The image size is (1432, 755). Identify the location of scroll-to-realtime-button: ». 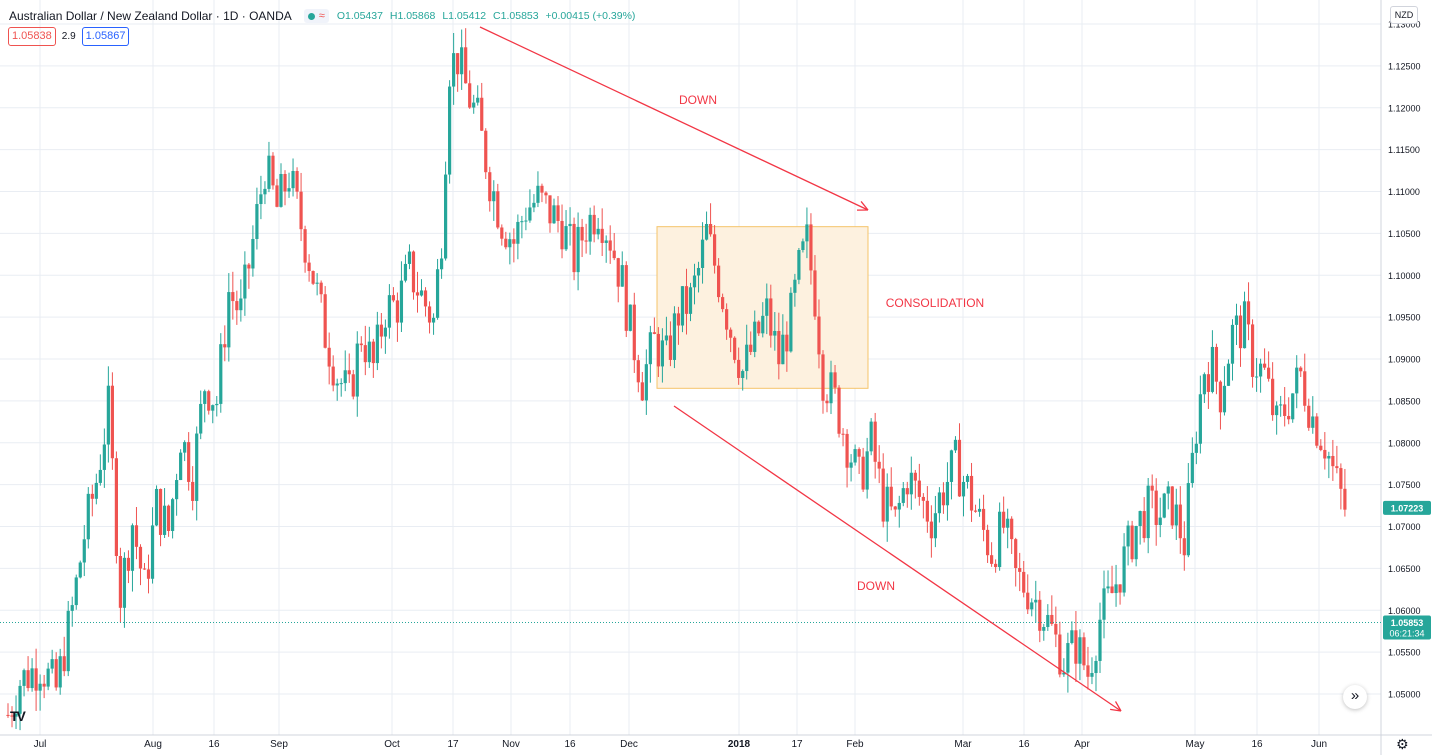
(1355, 697).